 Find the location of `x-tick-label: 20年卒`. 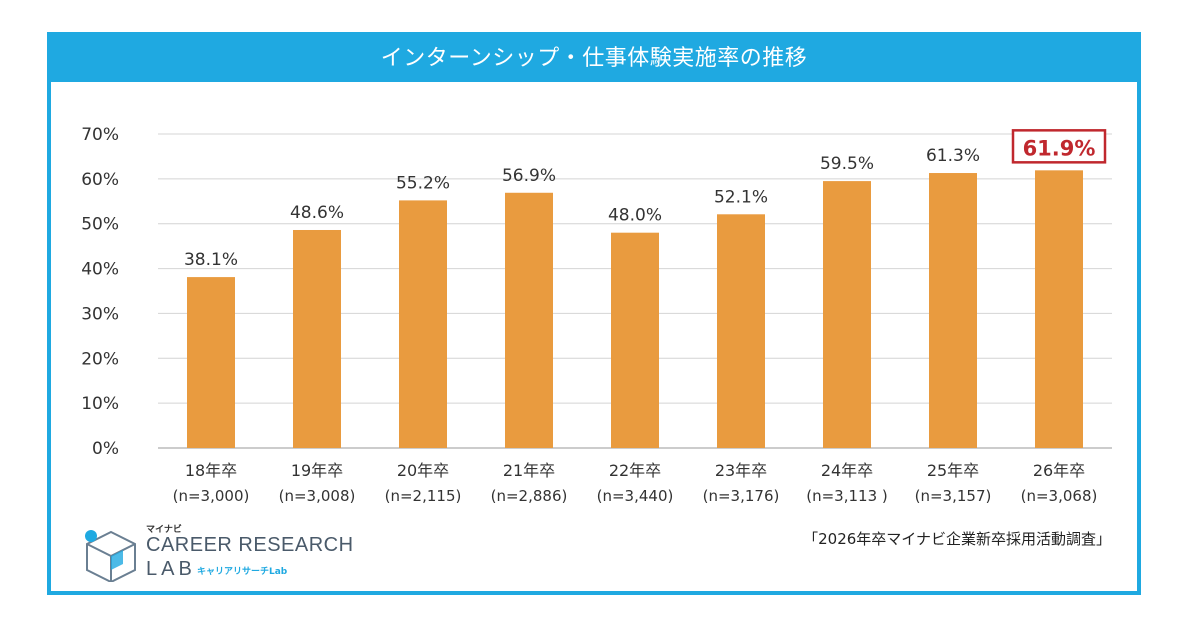

x-tick-label: 20年卒 is located at coordinates (423, 470).